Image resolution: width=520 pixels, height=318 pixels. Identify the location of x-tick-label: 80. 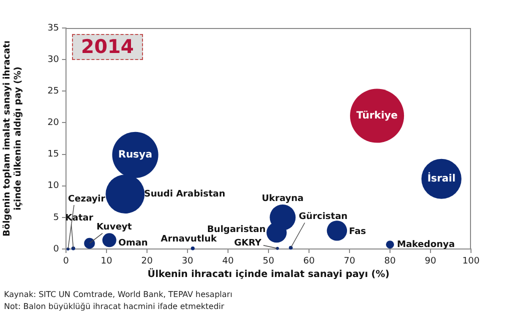
(390, 261).